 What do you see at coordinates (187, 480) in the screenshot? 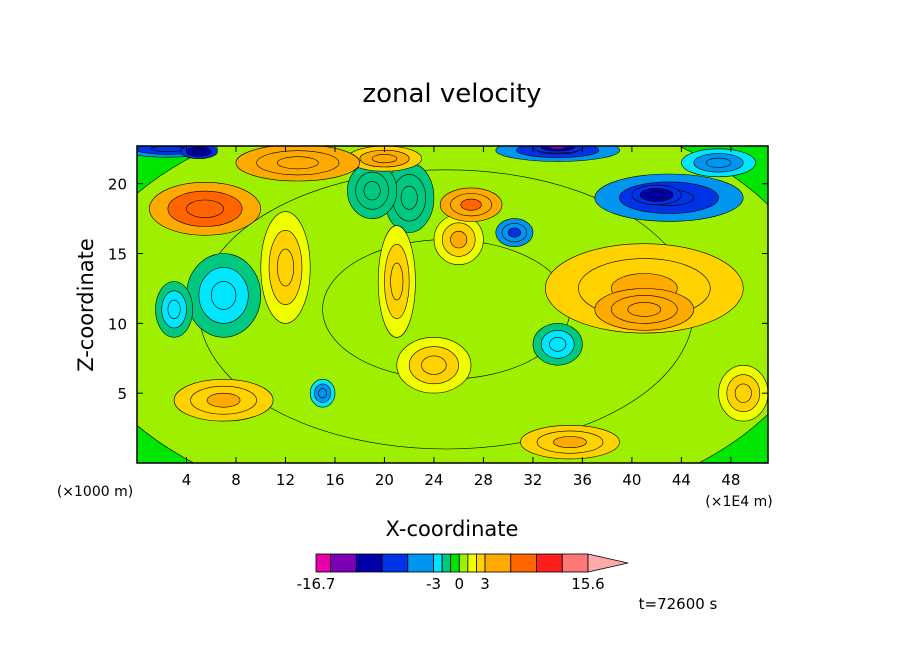
I see `x-tick-label: 4` at bounding box center [187, 480].